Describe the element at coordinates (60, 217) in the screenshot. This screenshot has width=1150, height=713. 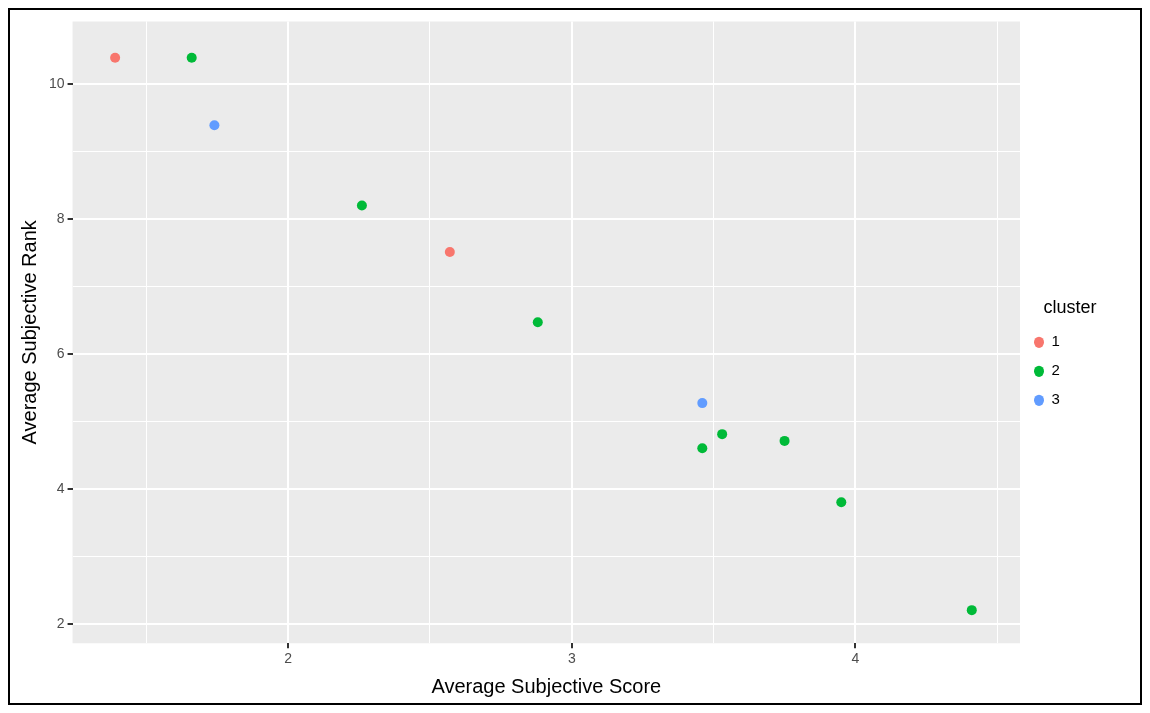
I see `y-tick-label: 8` at that location.